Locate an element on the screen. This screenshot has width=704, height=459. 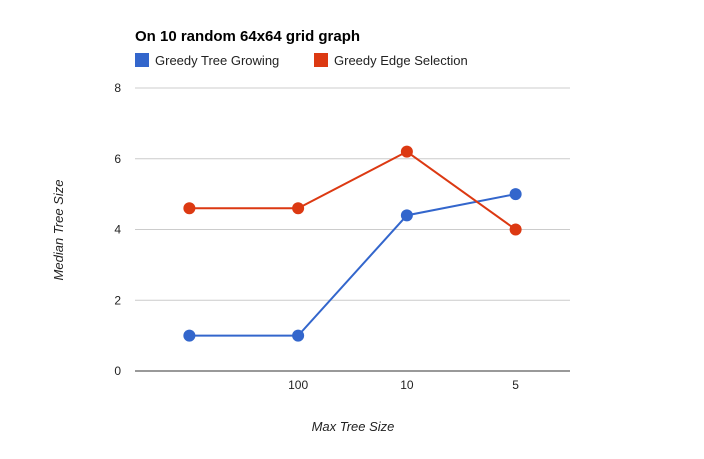
x-tick-label: 100 is located at coordinates (298, 385).